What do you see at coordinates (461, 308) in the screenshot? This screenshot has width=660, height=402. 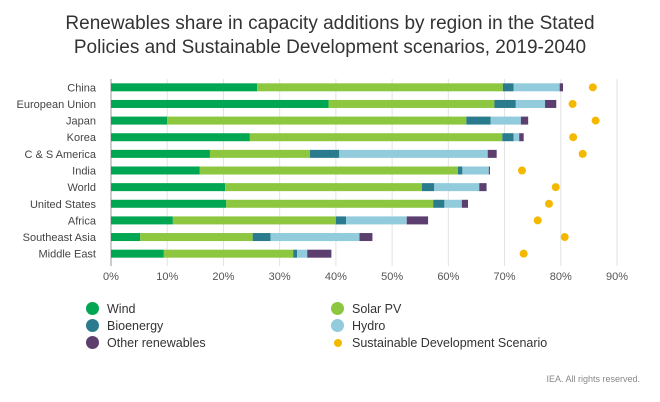 I see `legend-item: Solar PV` at bounding box center [461, 308].